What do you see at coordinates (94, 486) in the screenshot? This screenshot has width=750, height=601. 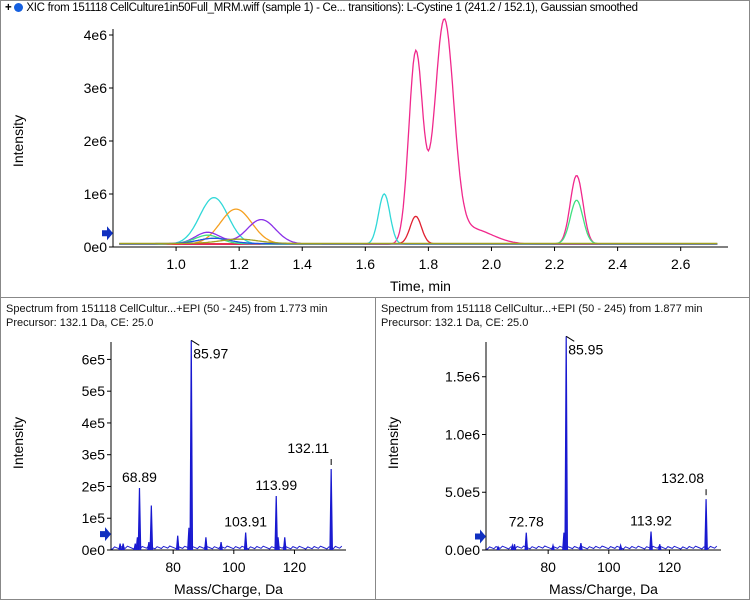 I see `y-tick-label: 2e5` at bounding box center [94, 486].